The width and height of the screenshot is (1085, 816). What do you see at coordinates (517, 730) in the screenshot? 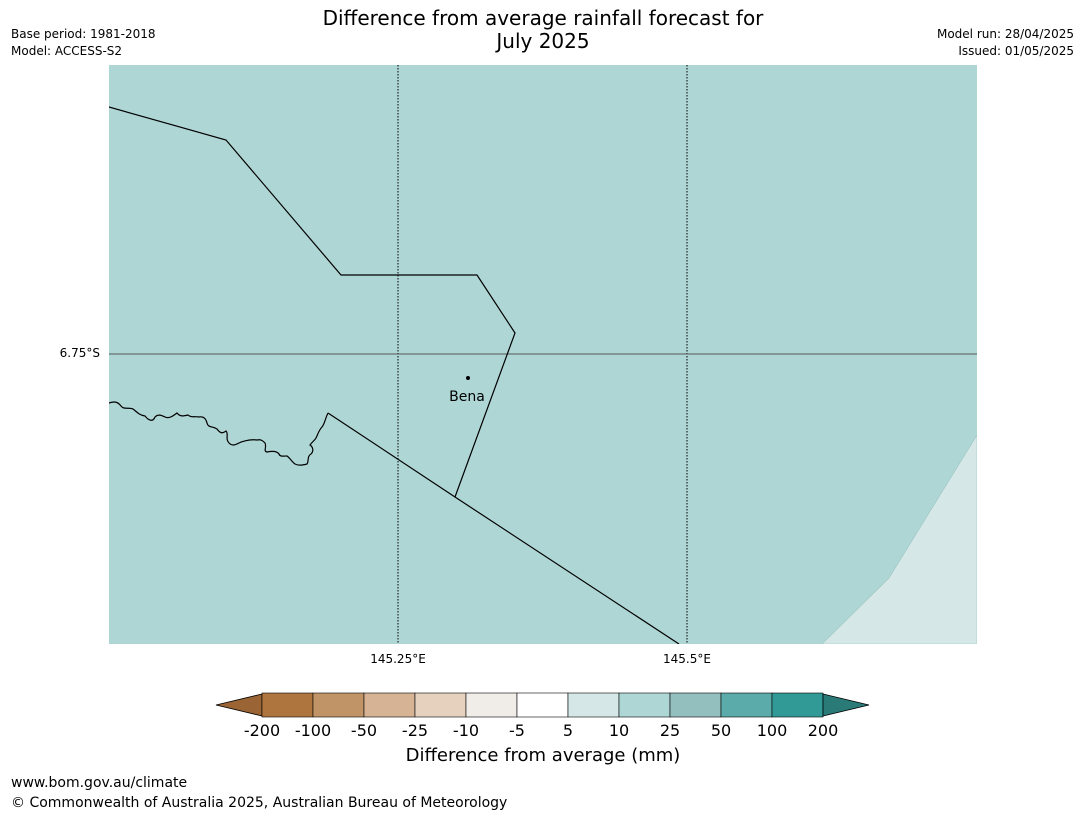
I see `colorbar-tick: -5` at bounding box center [517, 730].